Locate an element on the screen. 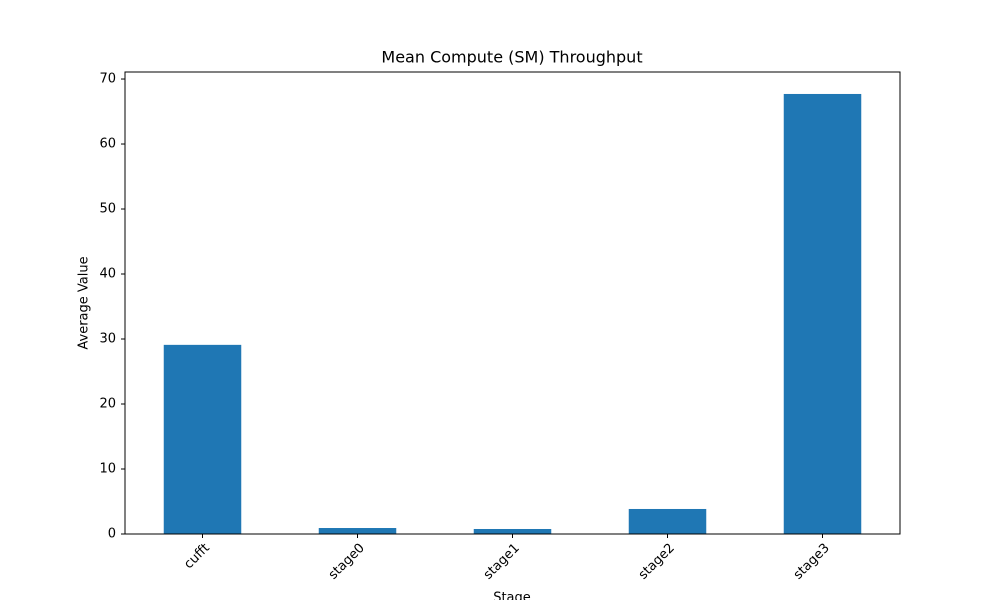 The width and height of the screenshot is (1000, 600). y-tick-label: 60 is located at coordinates (107, 144).